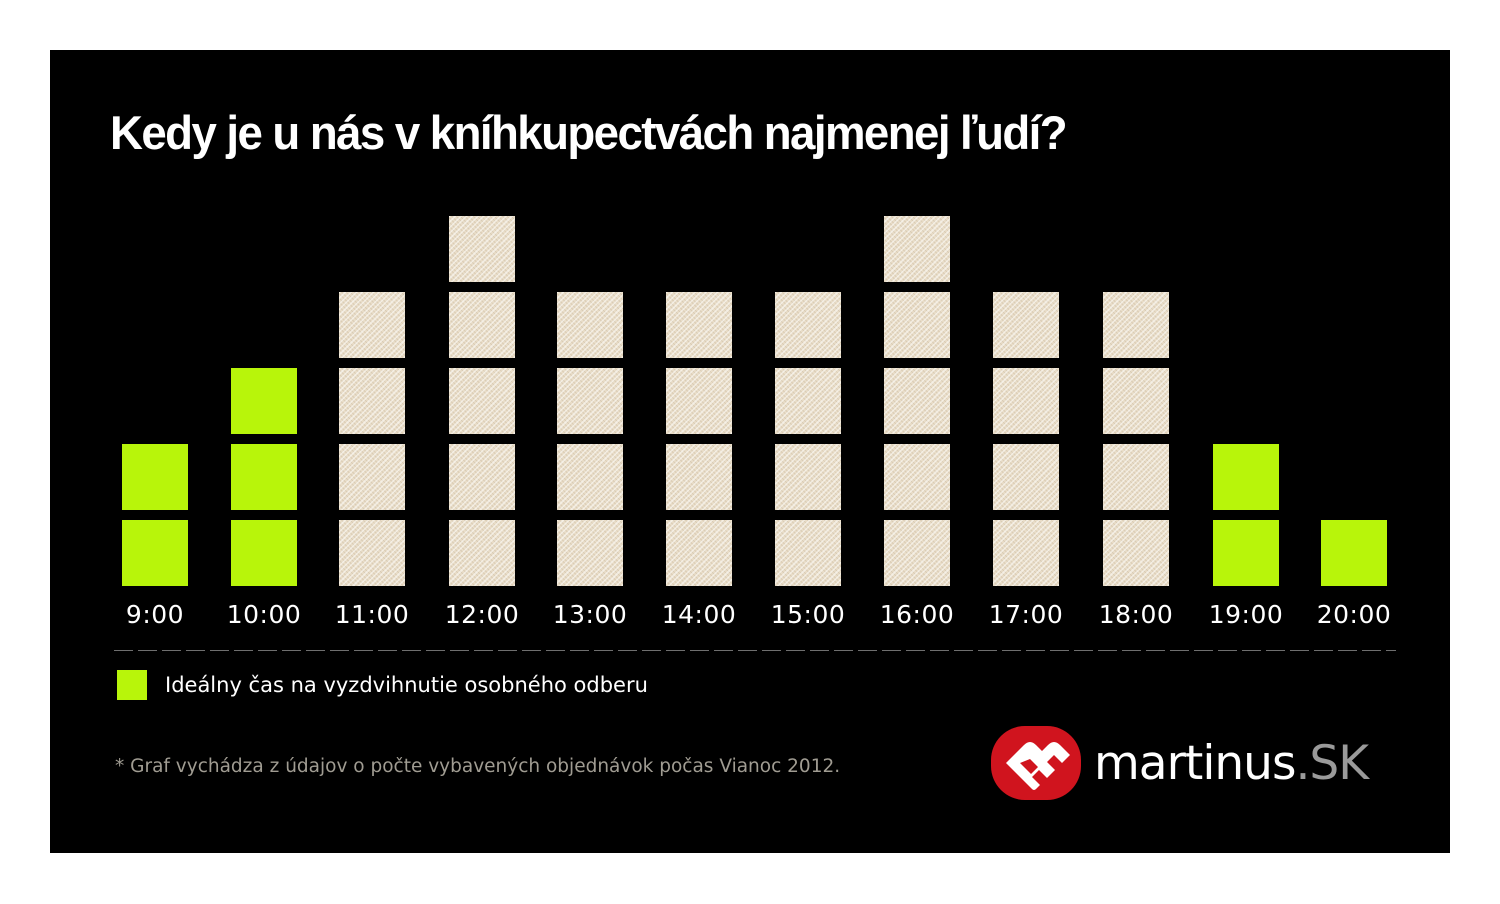 The width and height of the screenshot is (1500, 904). Describe the element at coordinates (1354, 614) in the screenshot. I see `x-tick-label: 20:00` at that location.